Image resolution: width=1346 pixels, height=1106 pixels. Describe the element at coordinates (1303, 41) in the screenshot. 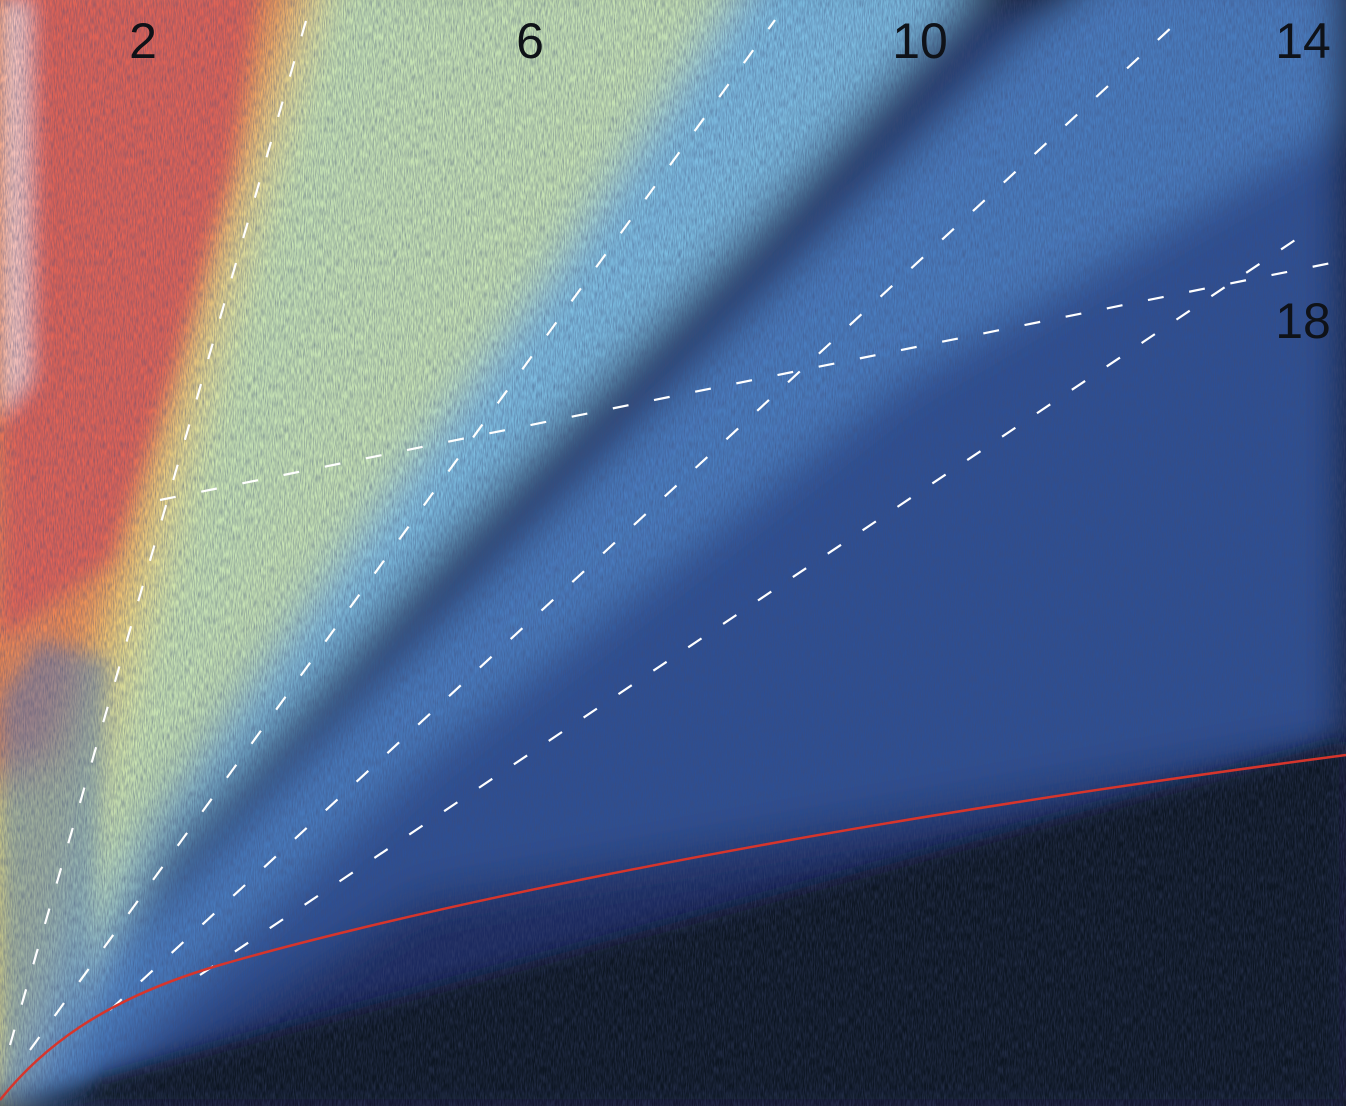

I see `contour-label-14: 14` at that location.